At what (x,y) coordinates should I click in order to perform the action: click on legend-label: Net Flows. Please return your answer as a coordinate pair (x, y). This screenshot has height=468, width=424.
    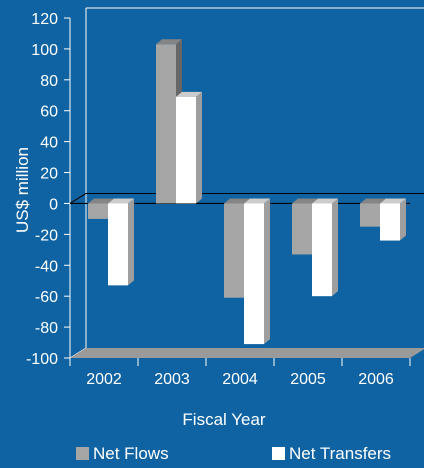
    Looking at the image, I should click on (131, 453).